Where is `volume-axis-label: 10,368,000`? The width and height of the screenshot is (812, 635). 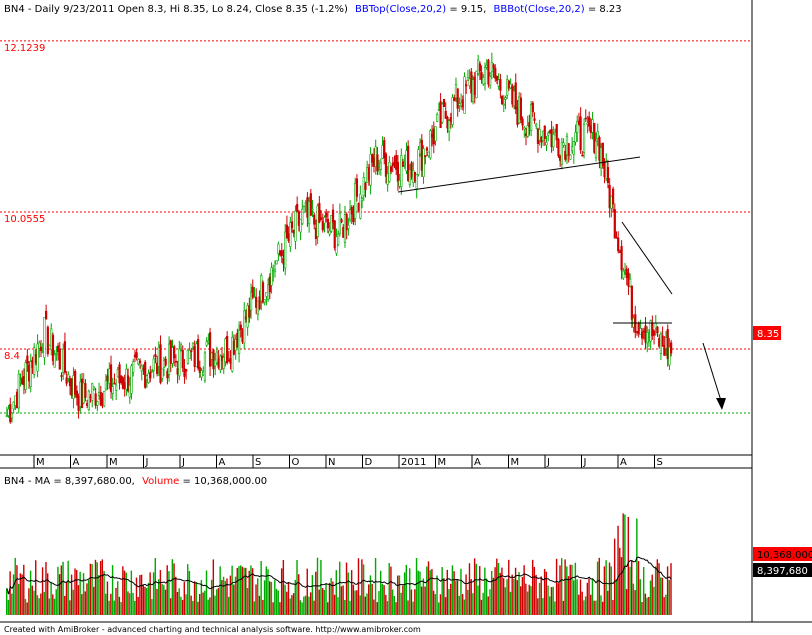 volume-axis-label: 10,368,000 is located at coordinates (784, 555).